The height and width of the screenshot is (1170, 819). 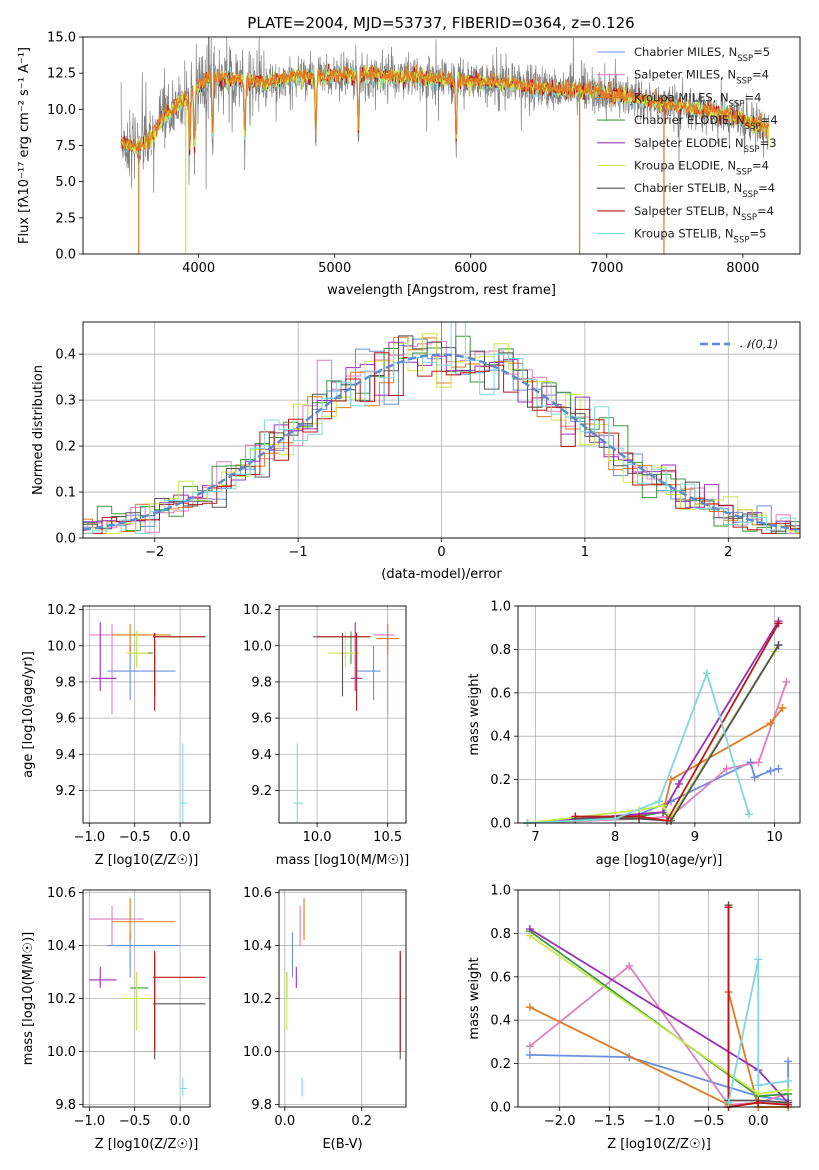 What do you see at coordinates (65, 182) in the screenshot?
I see `y-tick-label: 5.0` at bounding box center [65, 182].